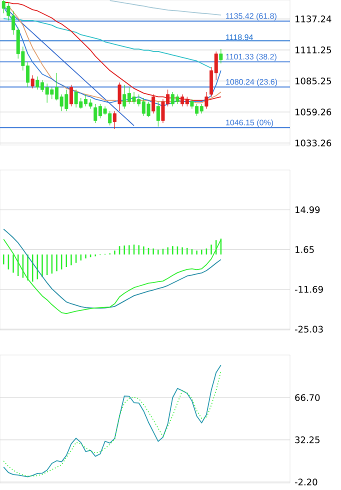 The image size is (341, 490). What do you see at coordinates (306, 482) in the screenshot?
I see `y-tick-label: -2.20` at bounding box center [306, 482].